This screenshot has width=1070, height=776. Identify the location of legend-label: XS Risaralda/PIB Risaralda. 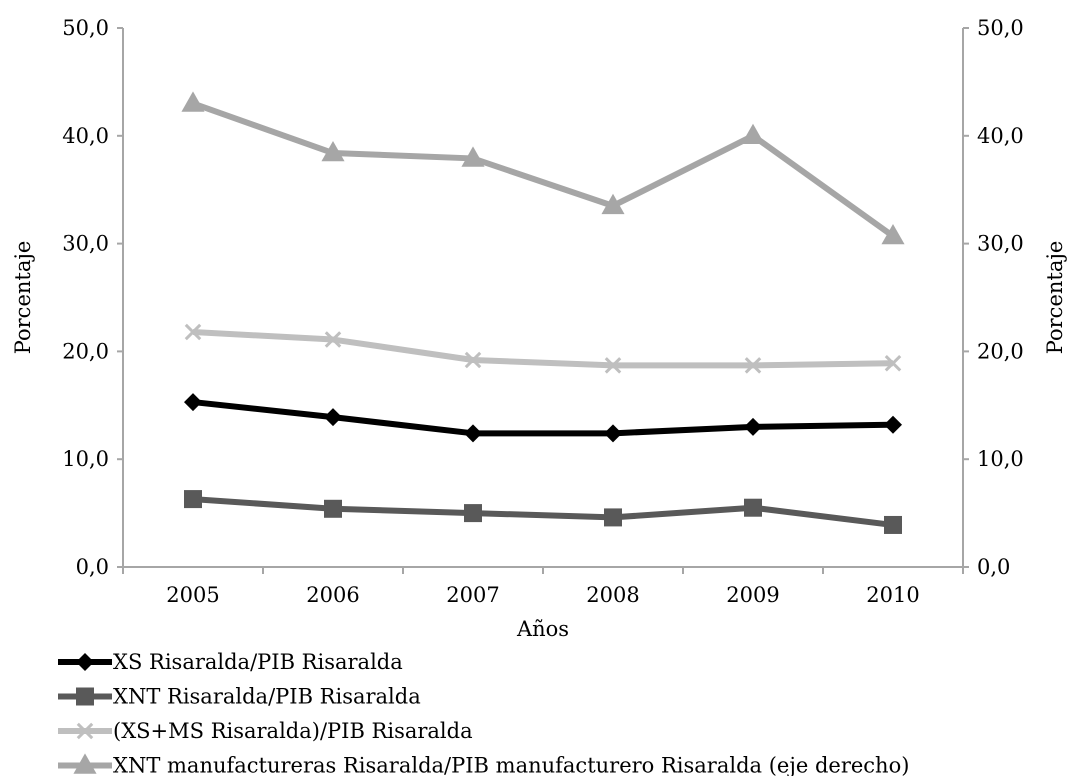
(258, 662).